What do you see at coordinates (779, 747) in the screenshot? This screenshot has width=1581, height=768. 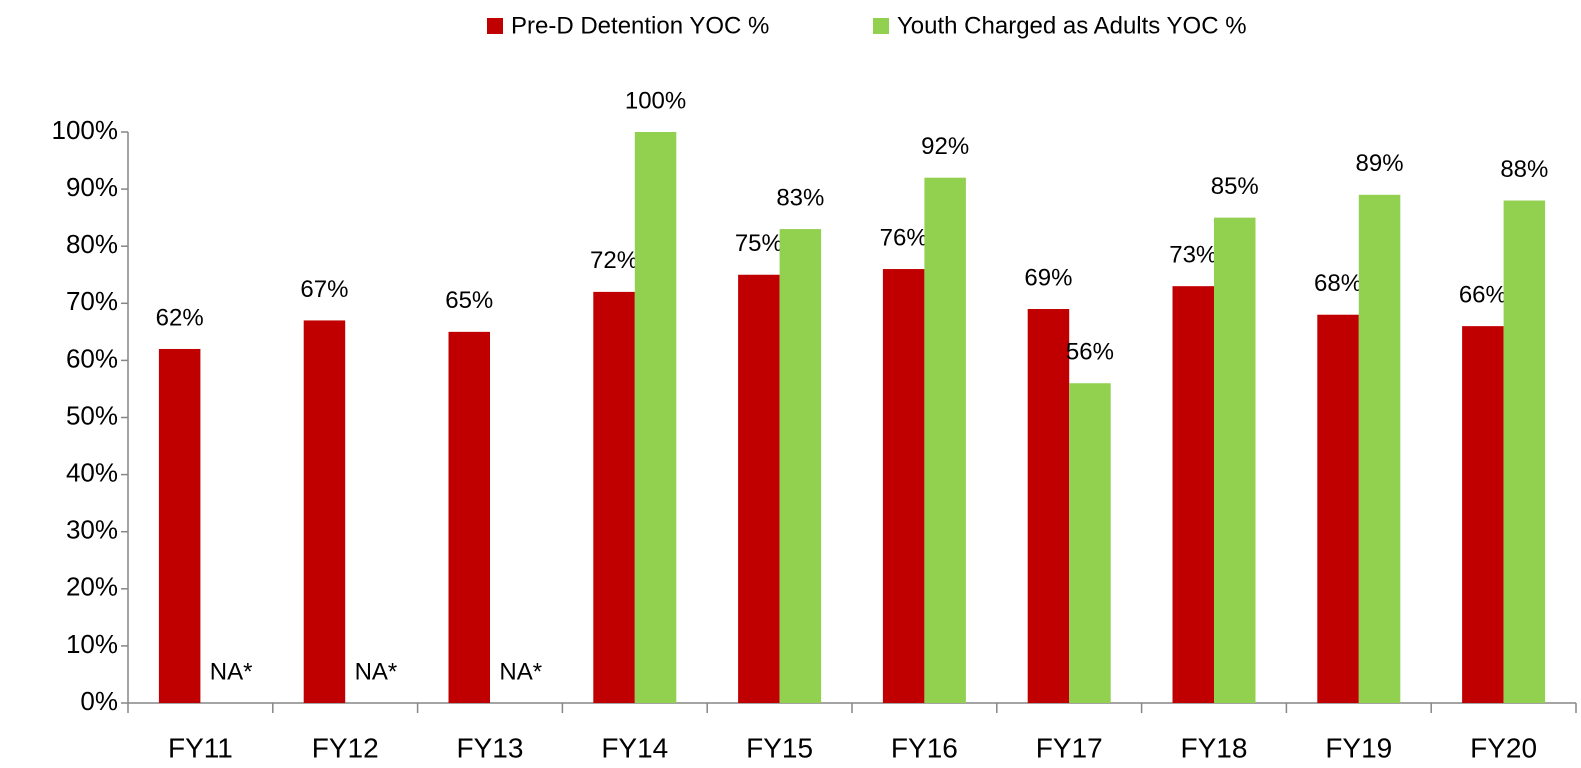 I see `x-tick-label: FY15` at bounding box center [779, 747].